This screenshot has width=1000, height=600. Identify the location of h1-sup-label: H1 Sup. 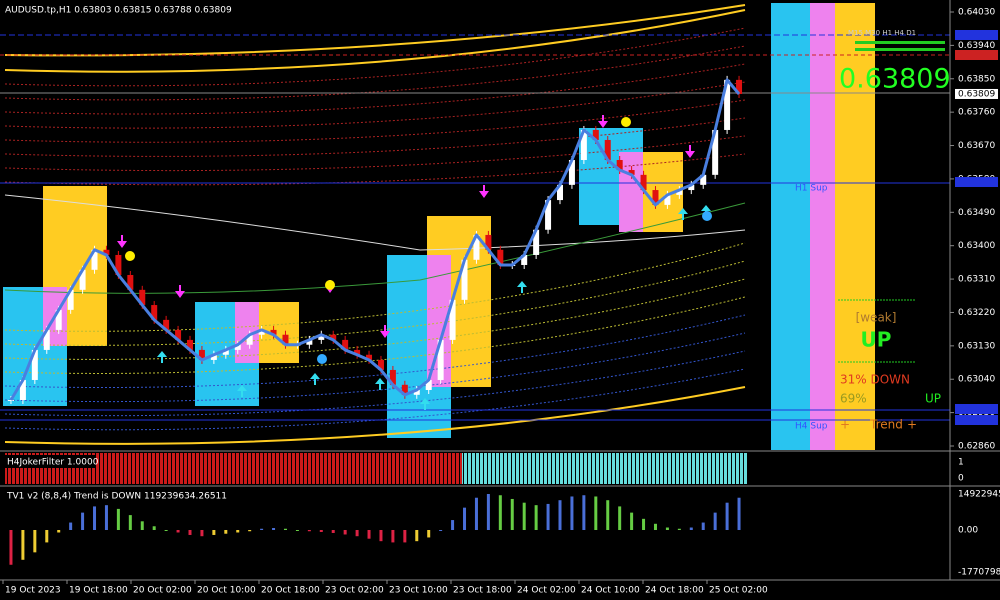
(811, 189).